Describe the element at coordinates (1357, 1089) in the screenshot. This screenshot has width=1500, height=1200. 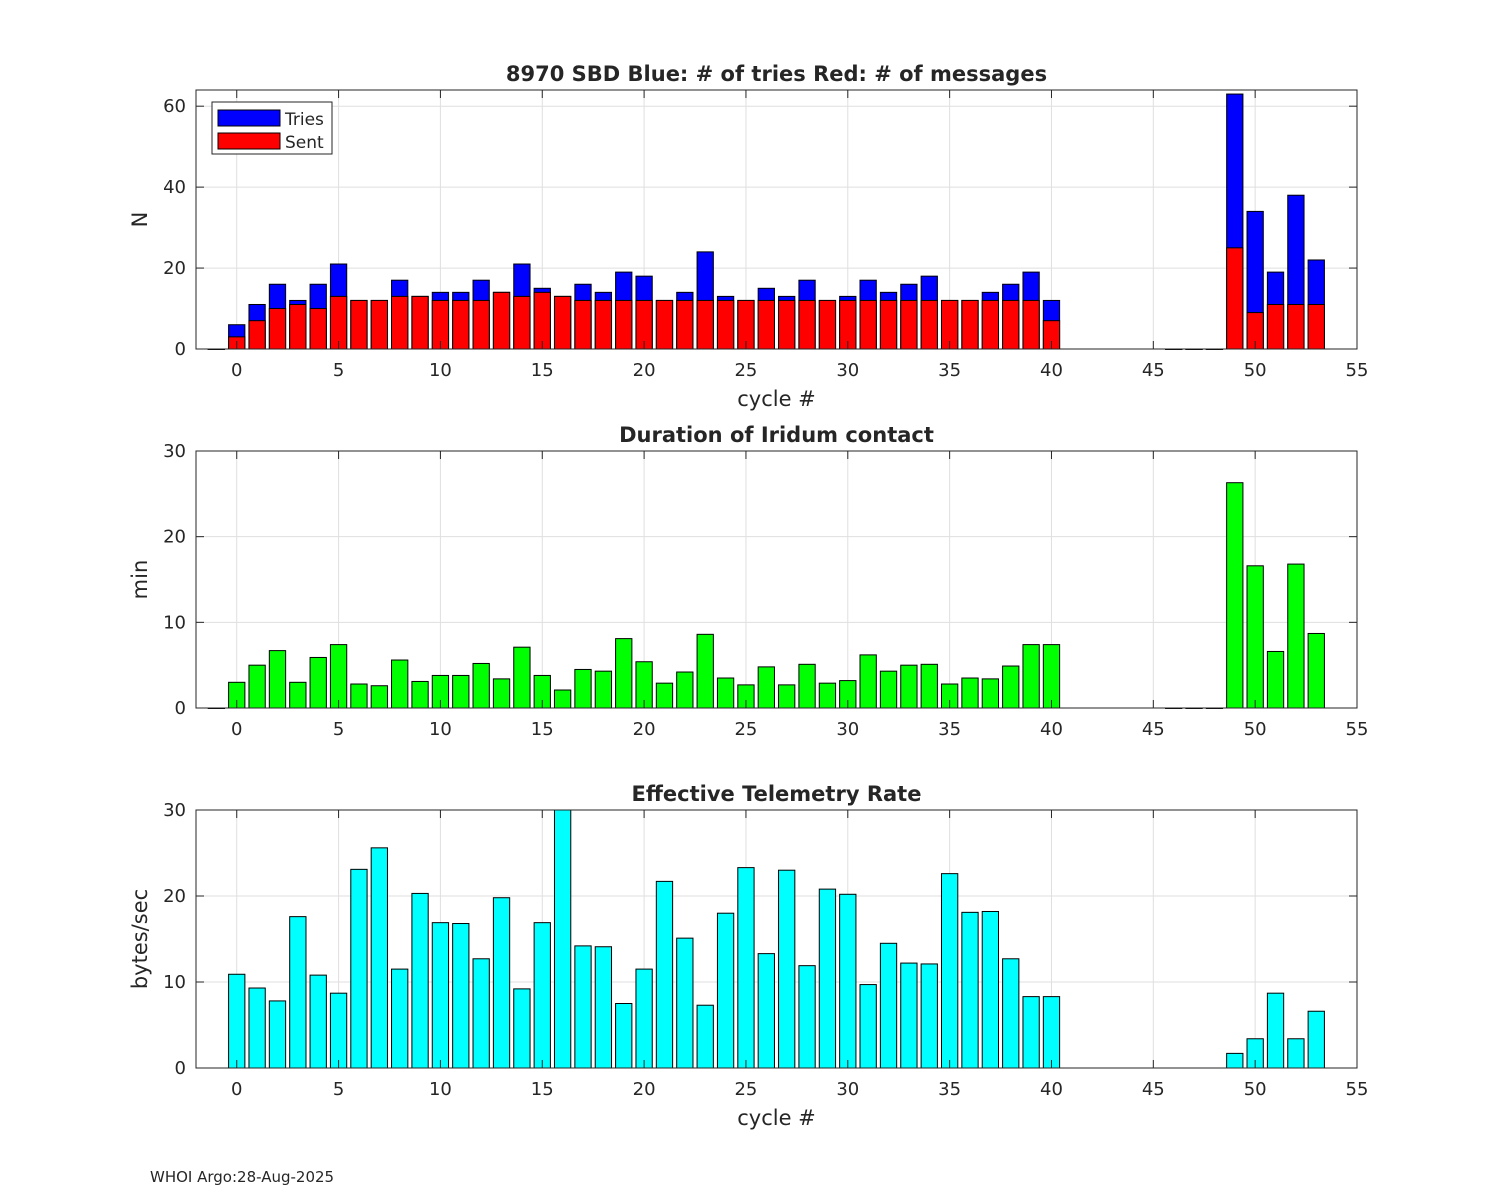
I see `x-tick-label: 55` at that location.